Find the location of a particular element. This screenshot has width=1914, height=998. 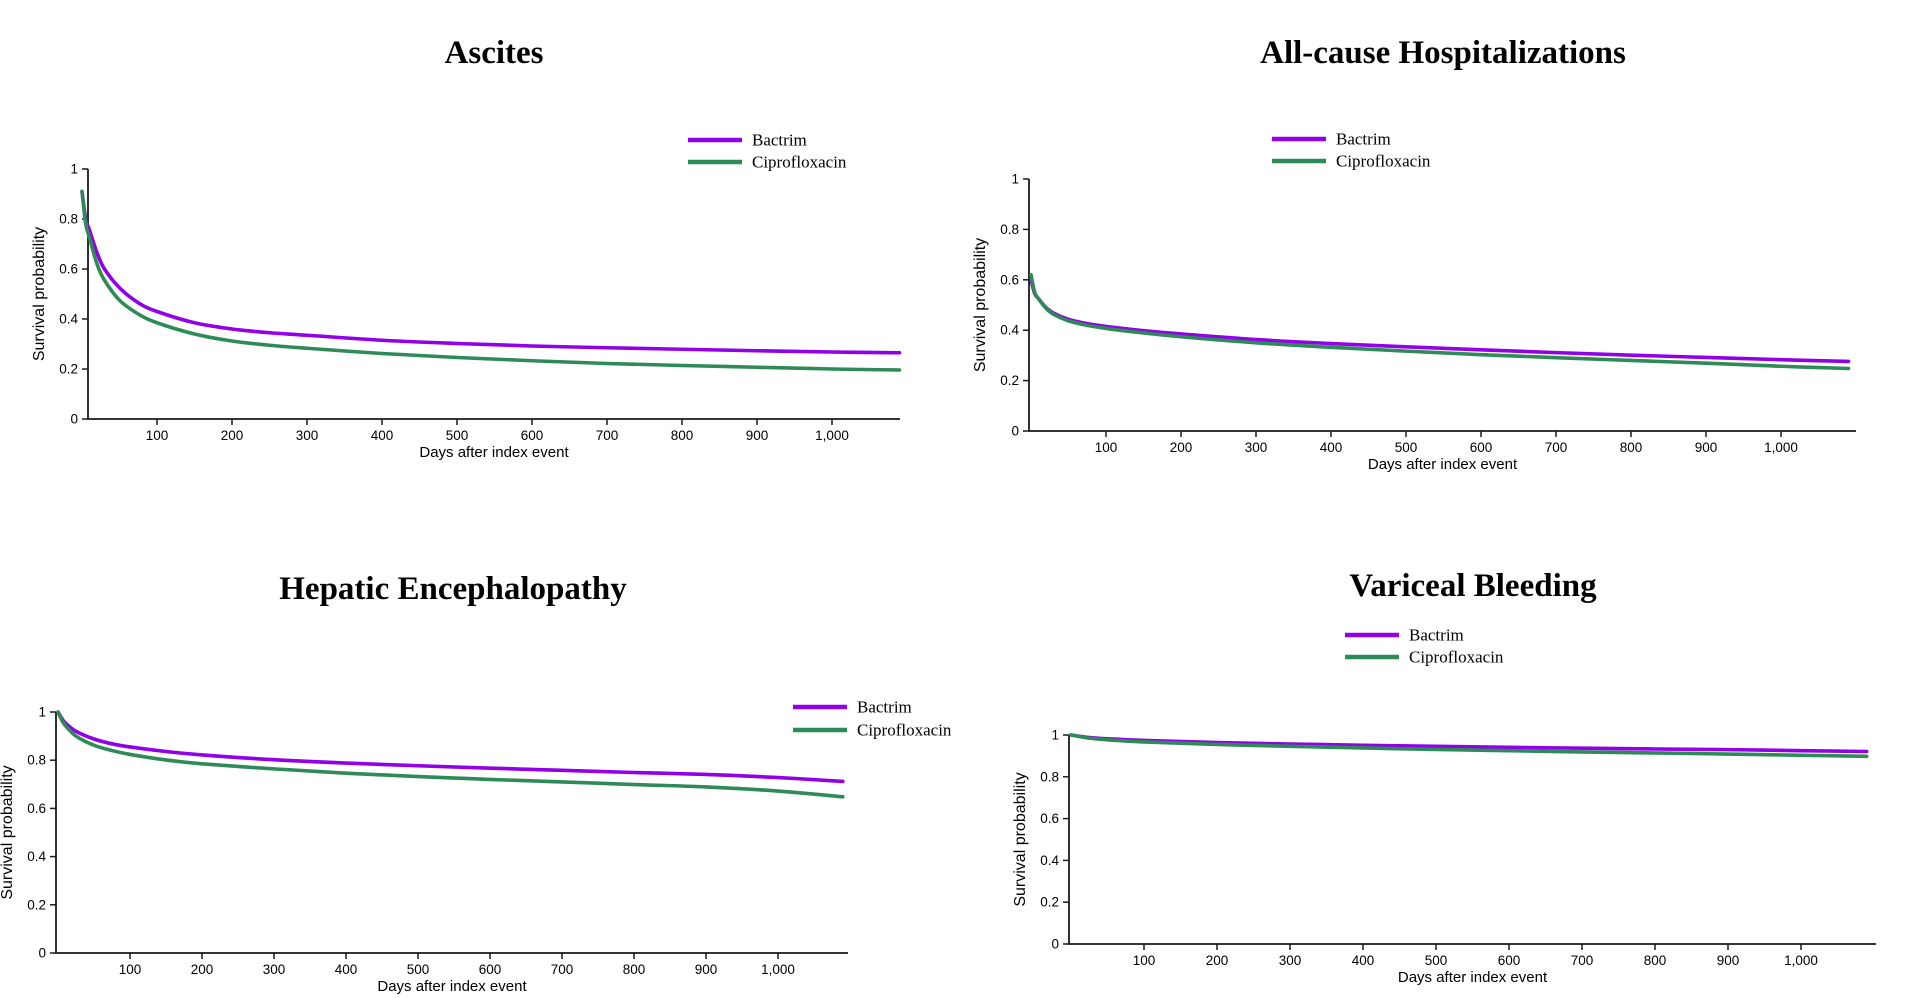

chart-title: All-cause Hospitalizations is located at coordinates (1443, 53).